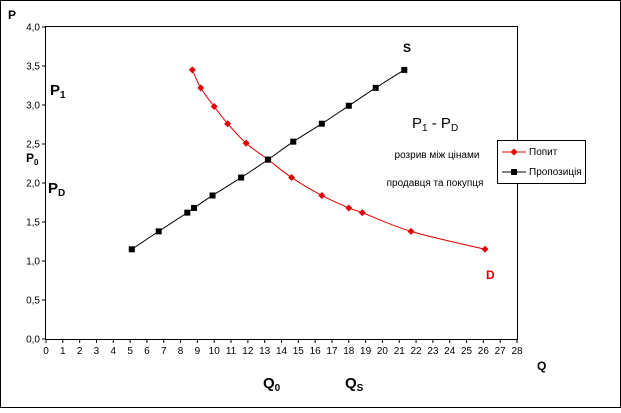 The width and height of the screenshot is (621, 413). Describe the element at coordinates (383, 351) in the screenshot. I see `x-tick-label: 20` at that location.